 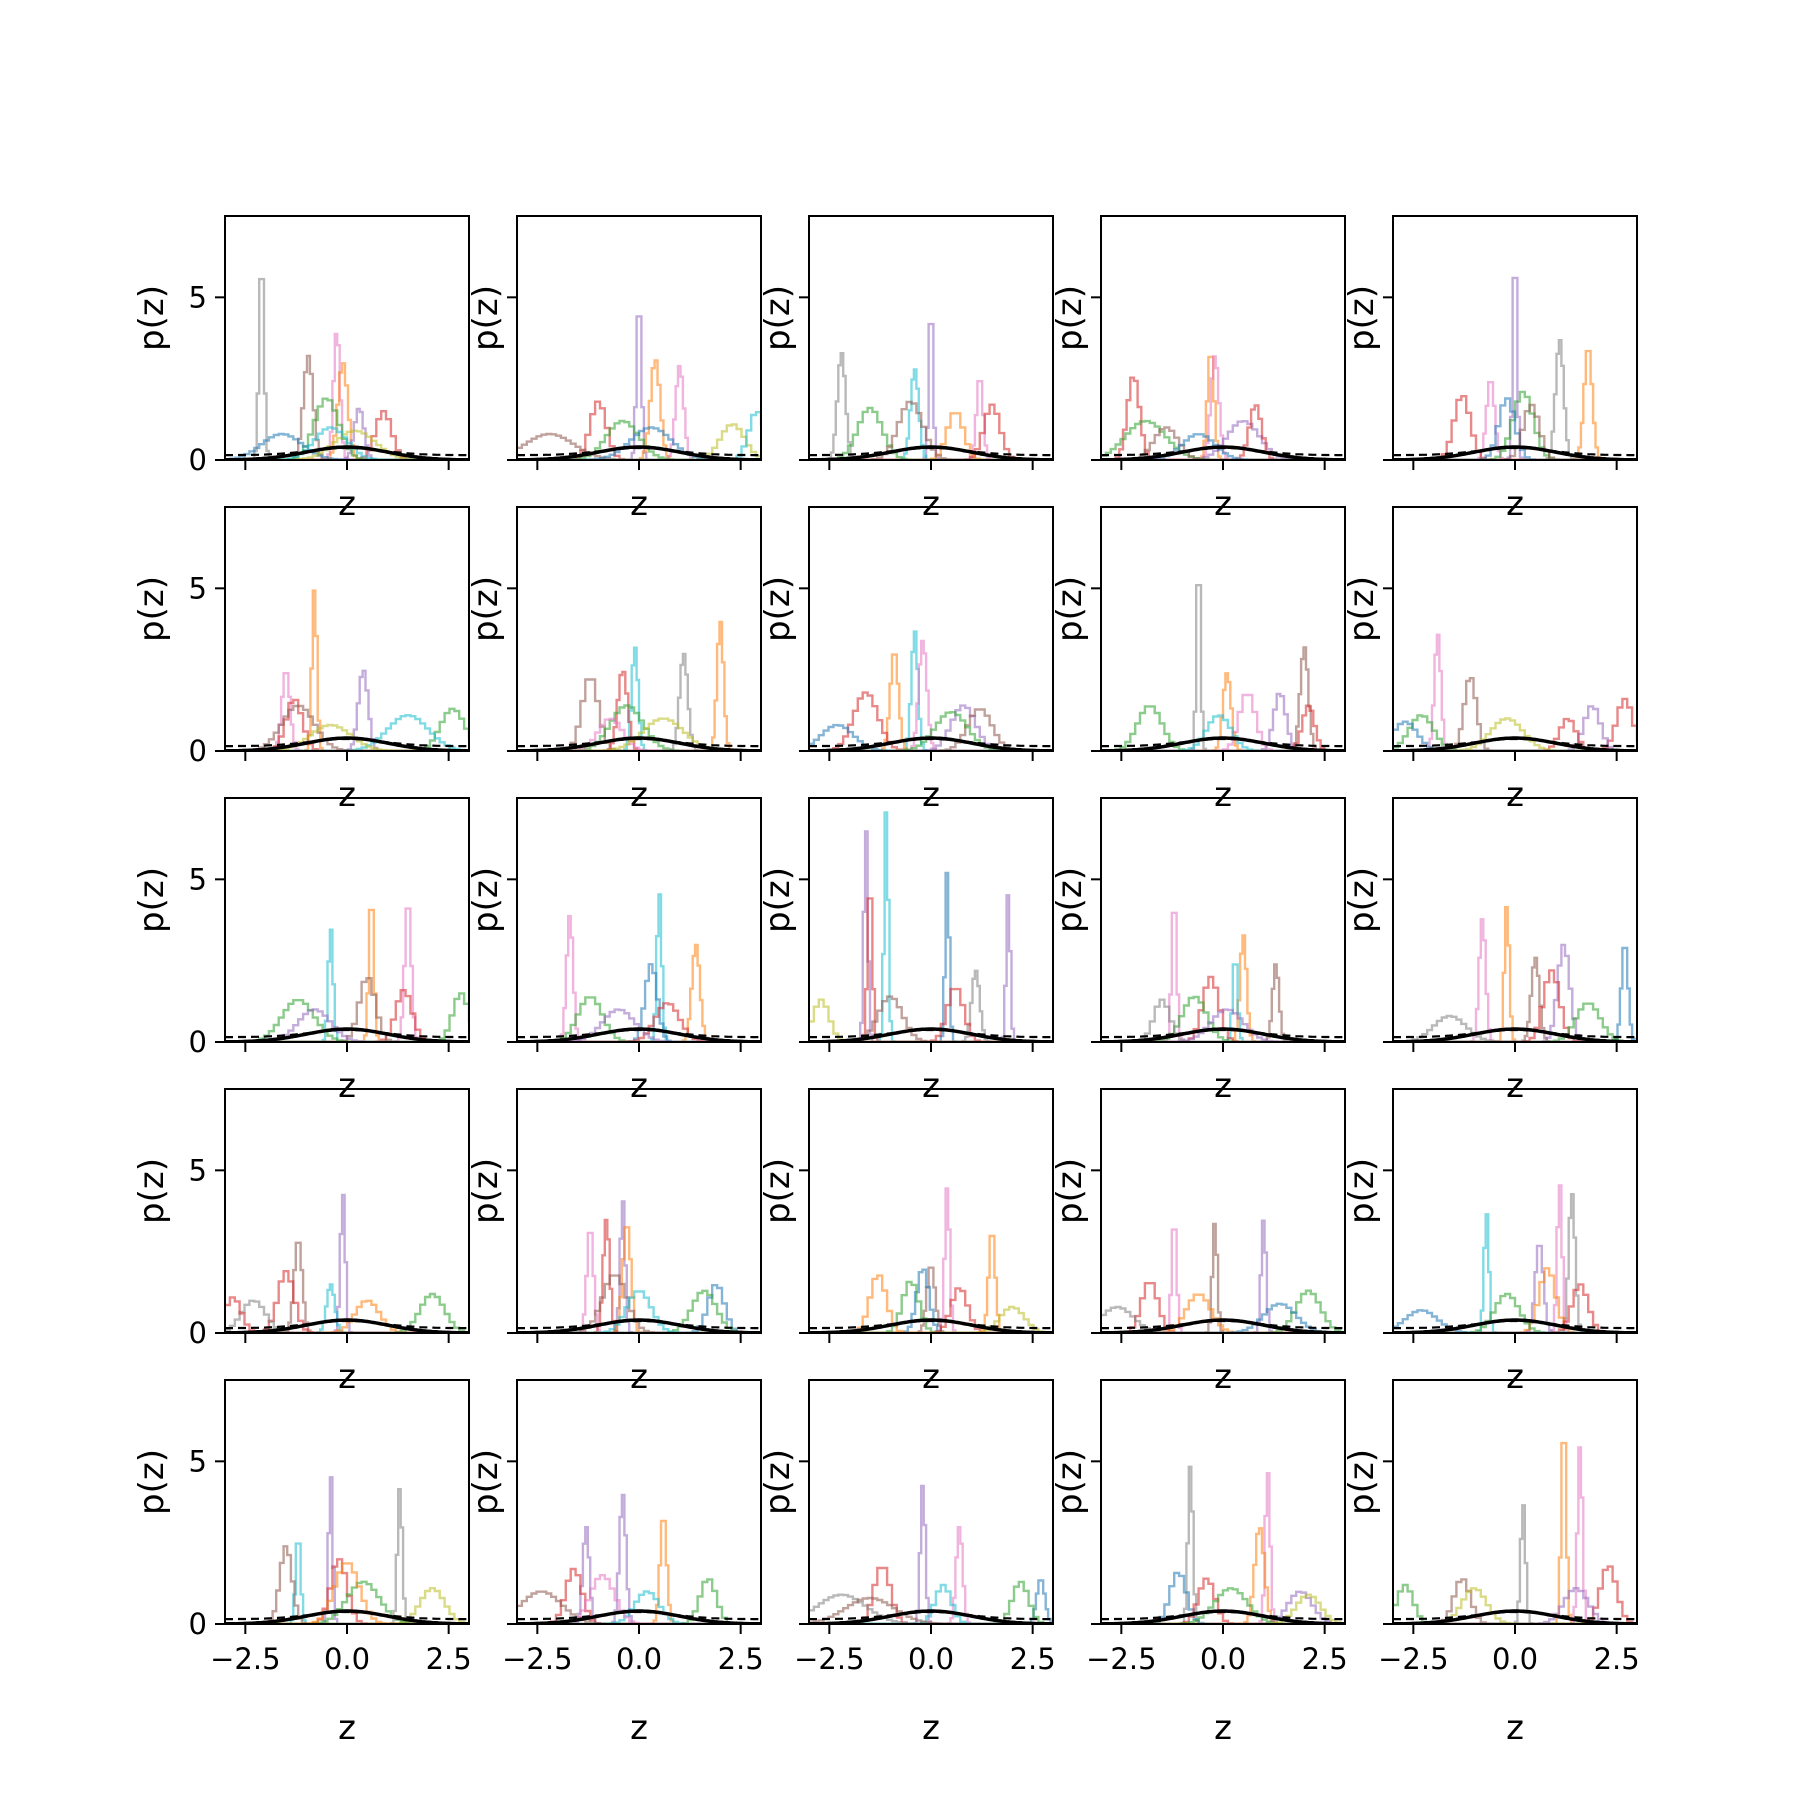 I want to click on subplot-23: −2.5 0.0 2.5 z p(z), so click(x=907, y=1563).